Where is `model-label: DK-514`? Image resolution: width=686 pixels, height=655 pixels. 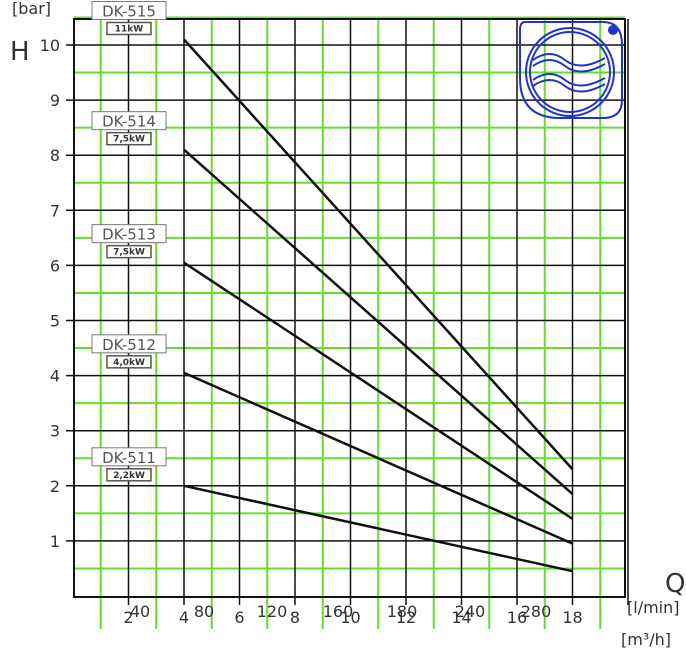 model-label: DK-514 is located at coordinates (129, 122).